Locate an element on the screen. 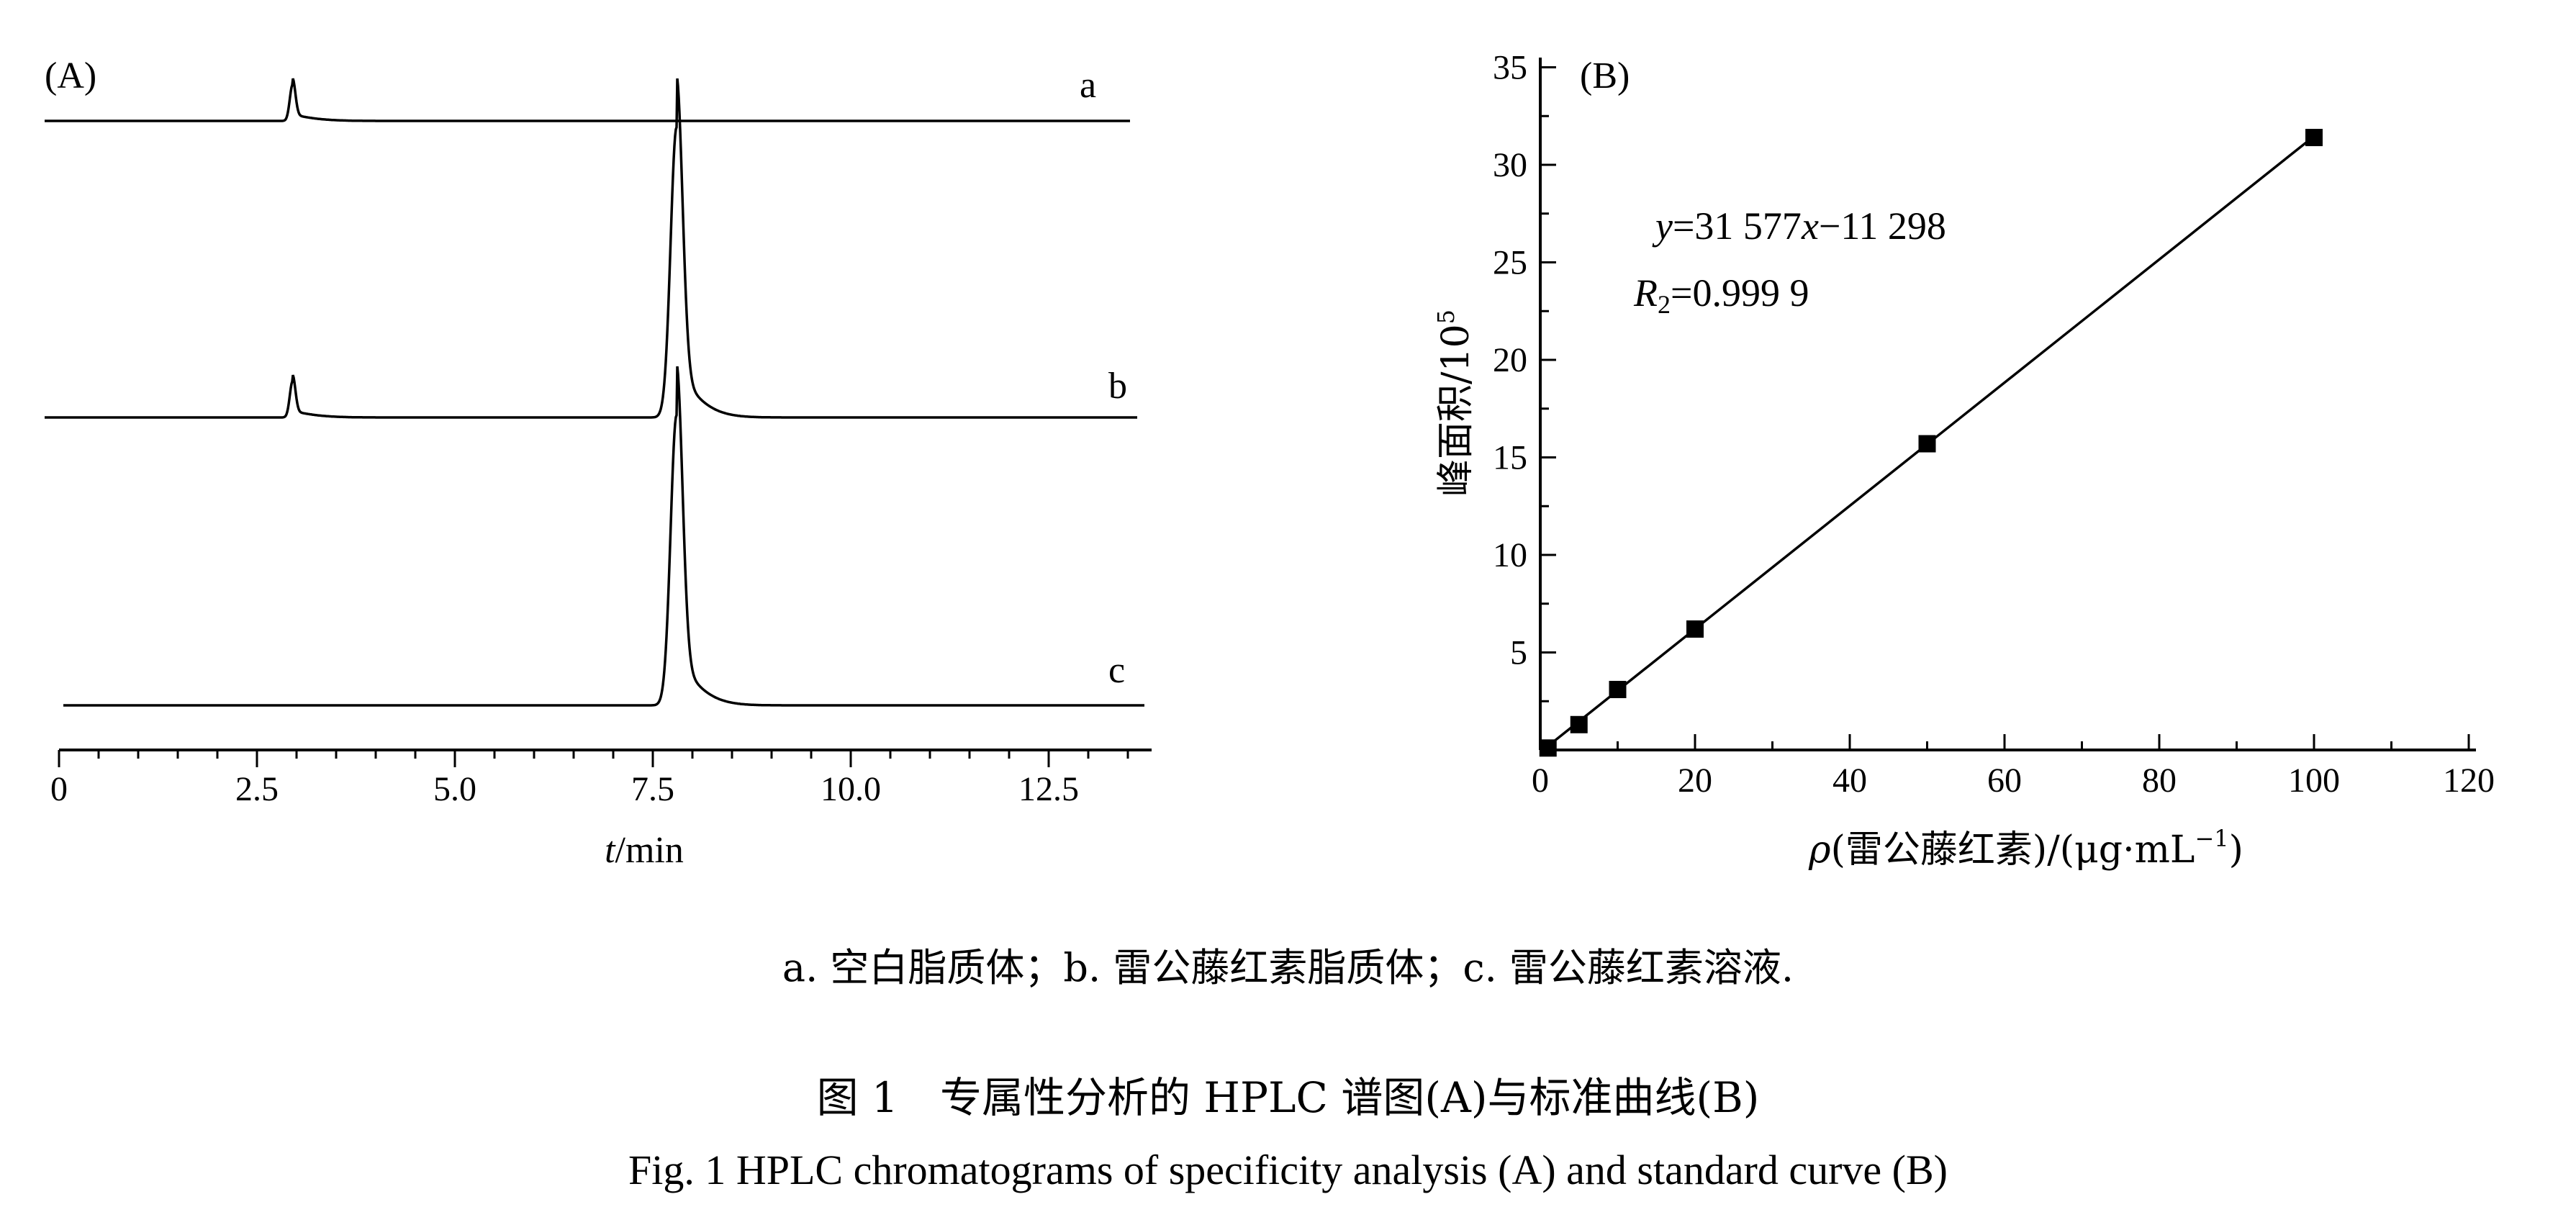 This screenshot has height=1225, width=2576. y-tick-label: 20 is located at coordinates (1510, 360).